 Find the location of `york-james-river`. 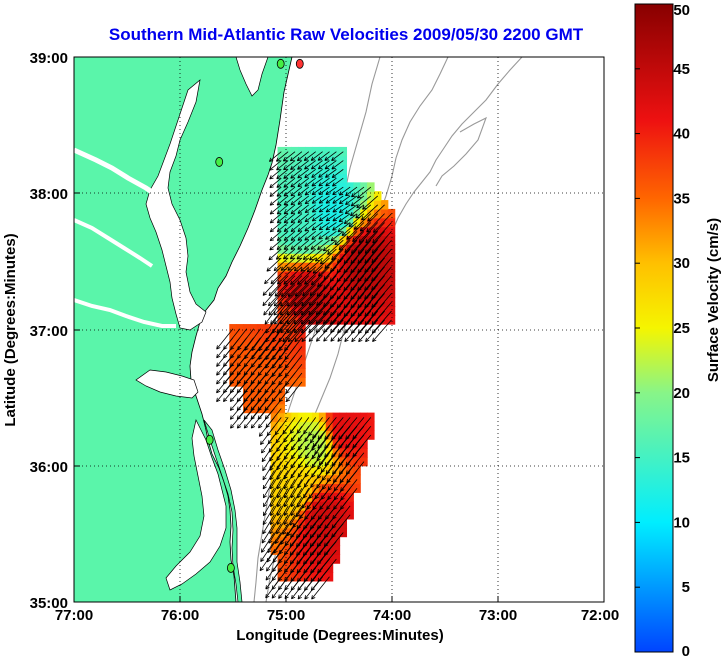

york-james-river is located at coordinates (125, 313).